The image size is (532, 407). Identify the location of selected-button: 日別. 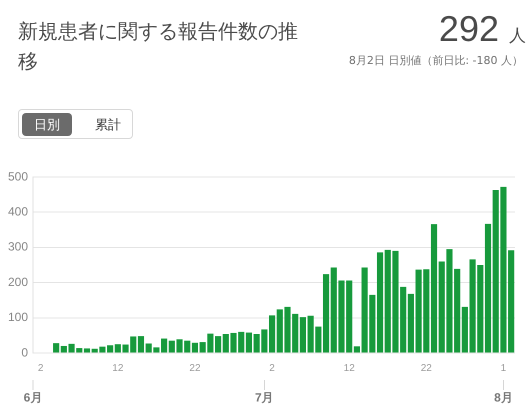
(47, 124).